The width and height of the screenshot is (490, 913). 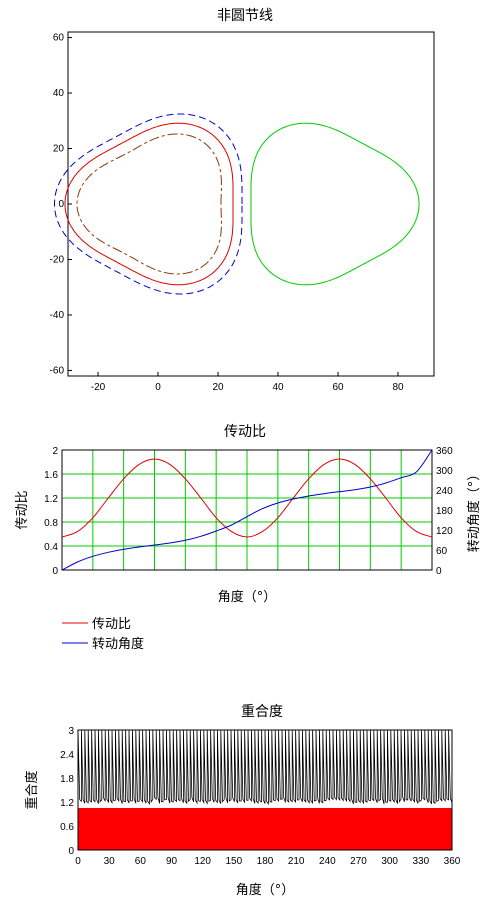 I want to click on x-tick-label: 210, so click(x=296, y=861).